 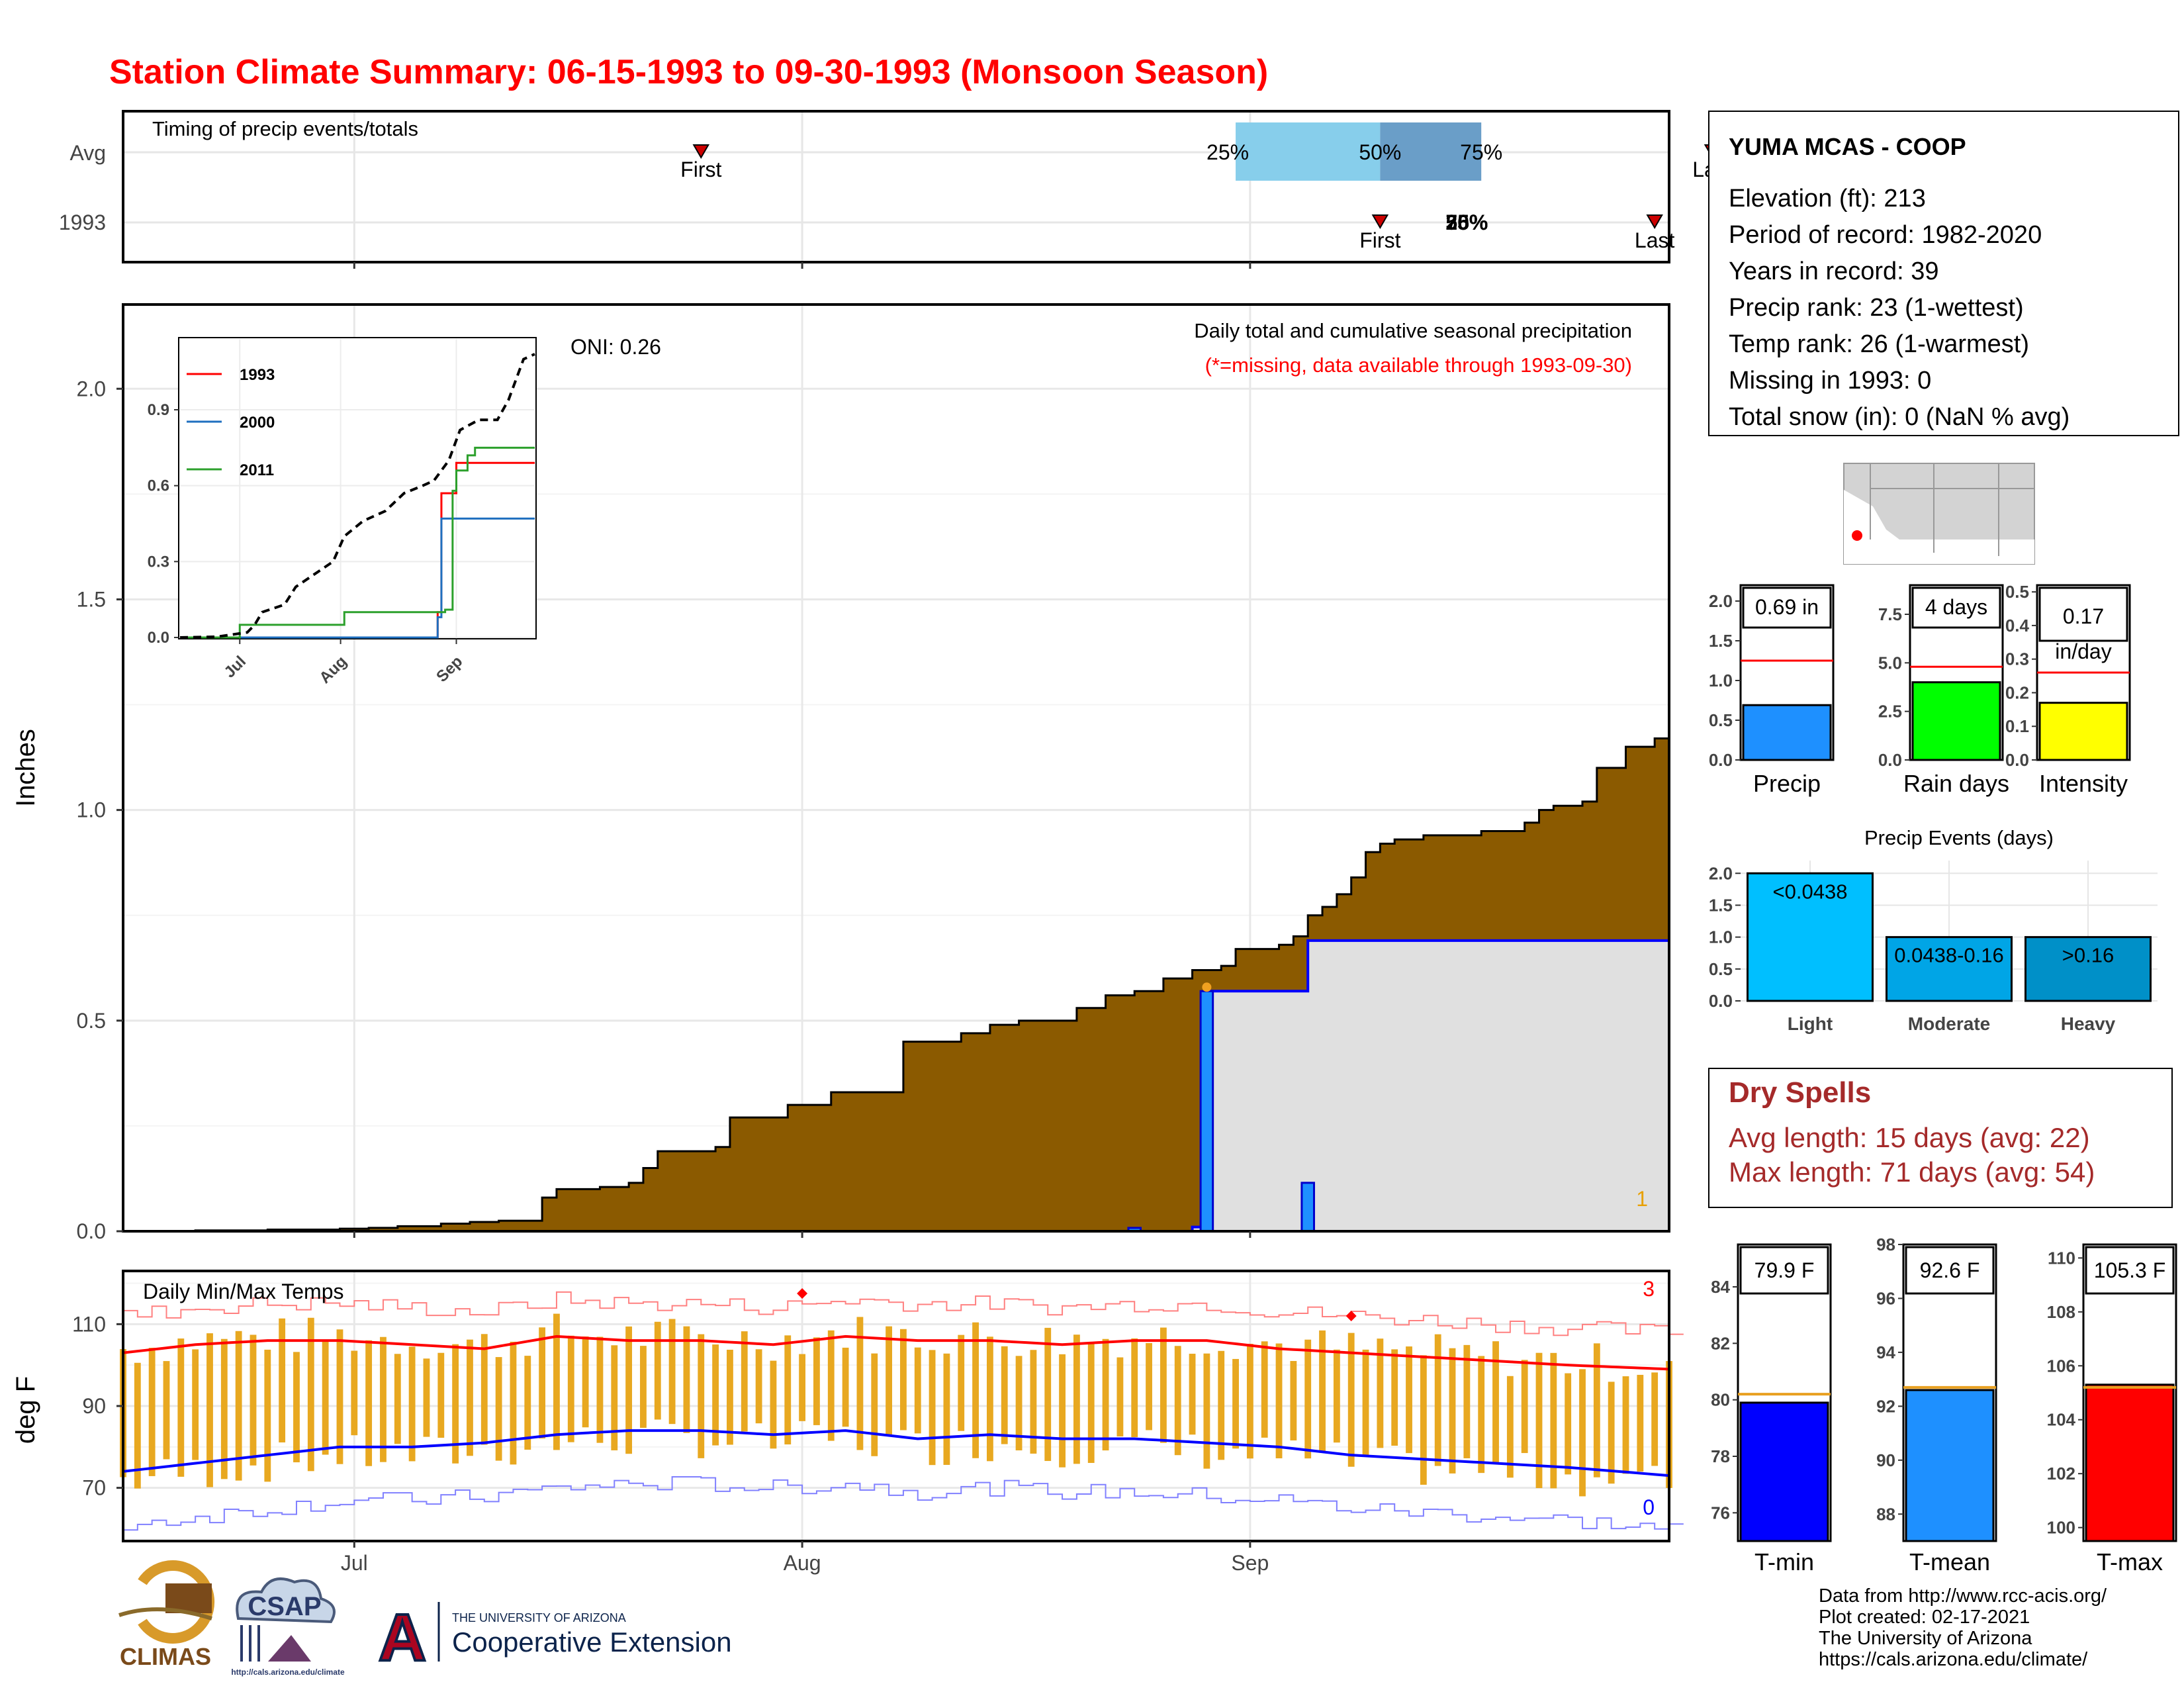 I want to click on events-tick-label-0: 0.0, so click(x=1721, y=1001).